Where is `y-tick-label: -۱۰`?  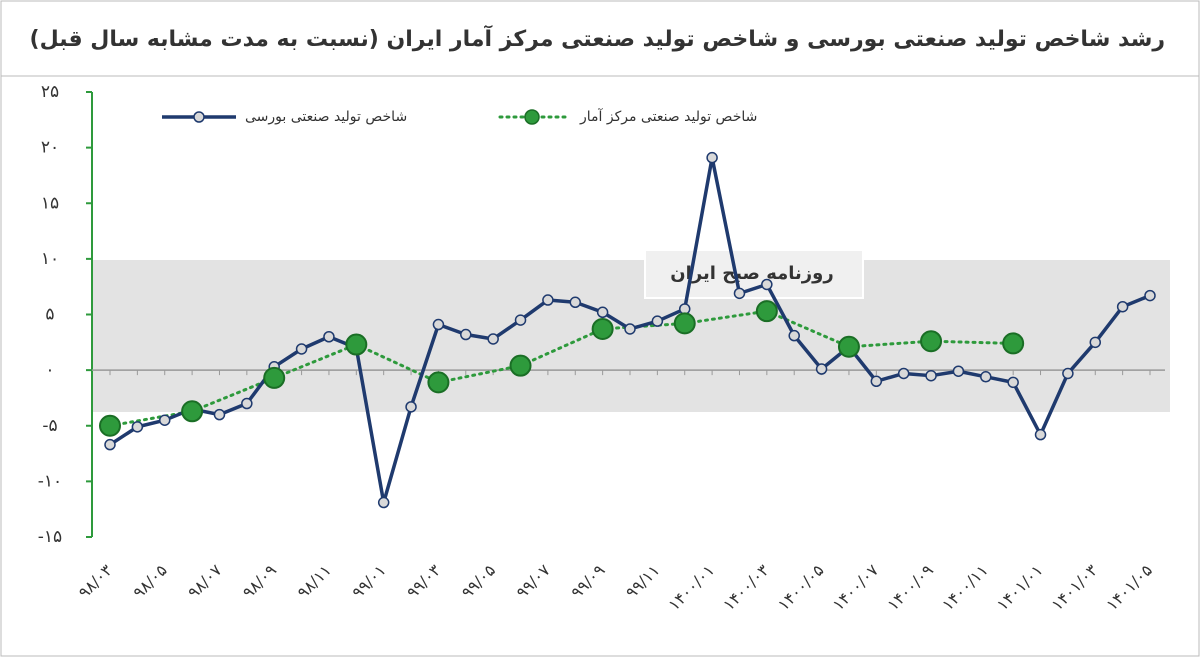 y-tick-label: -۱۰ is located at coordinates (50, 481).